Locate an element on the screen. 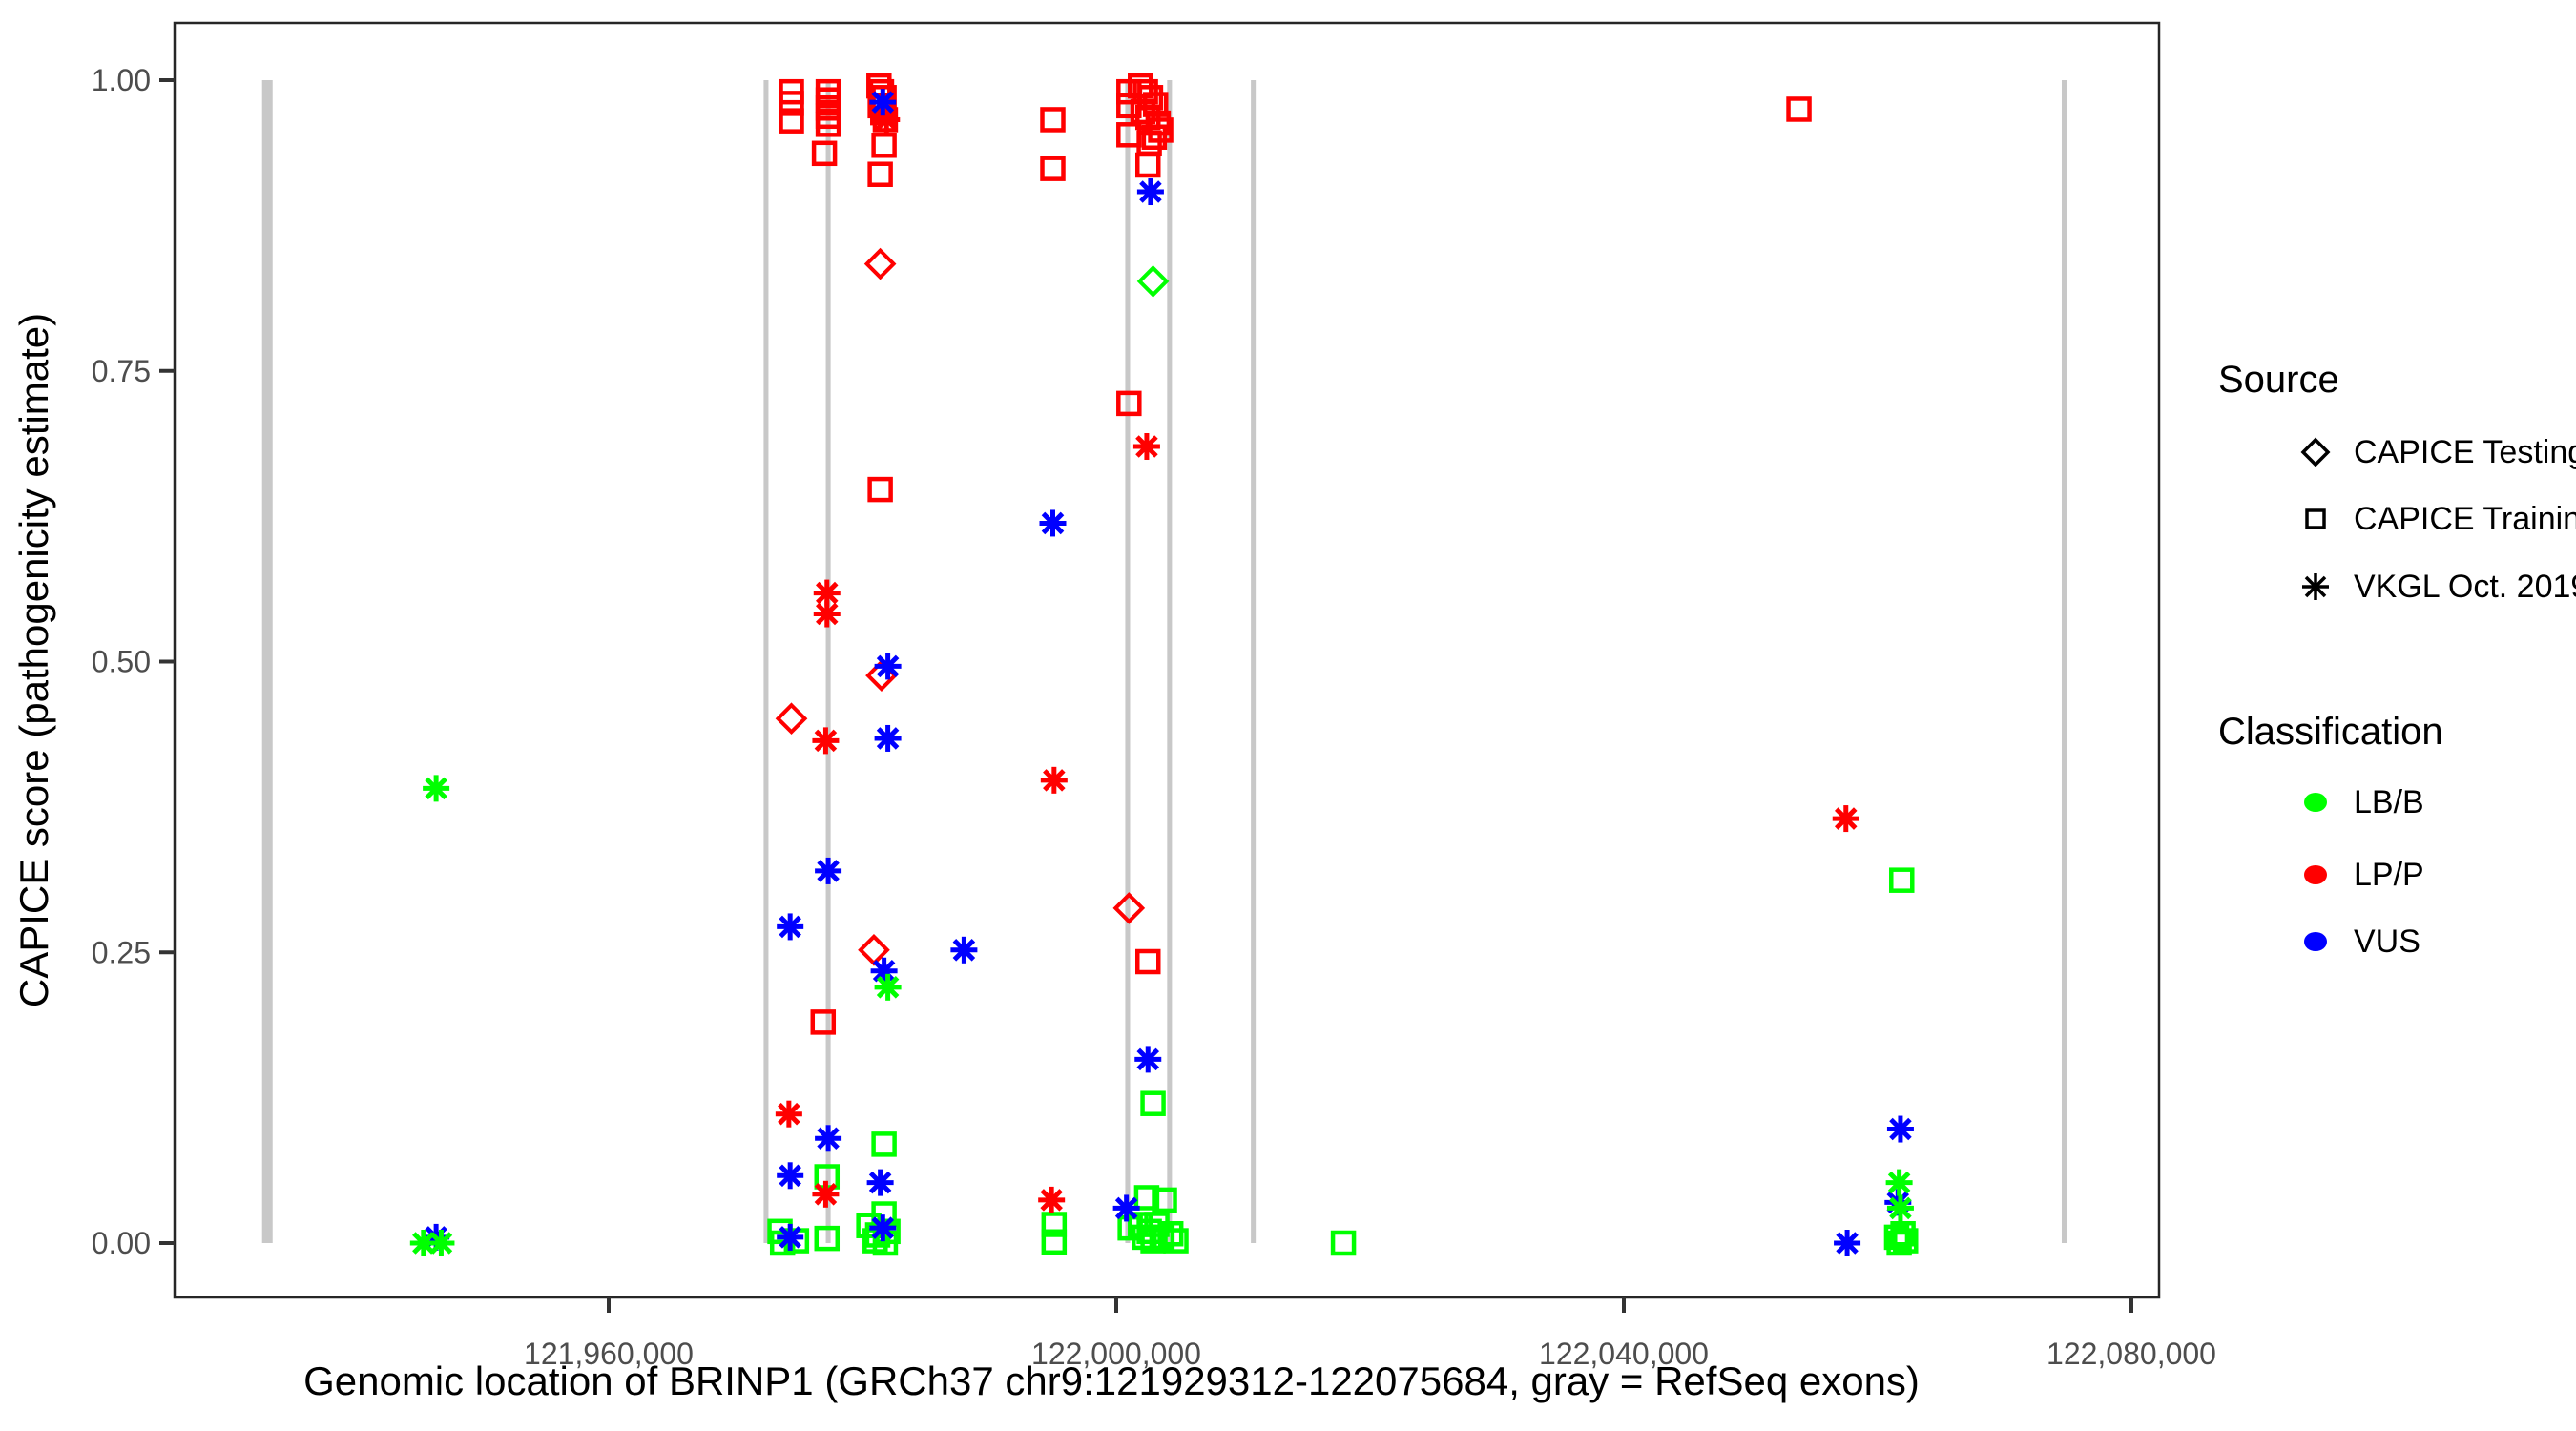 The image size is (2576, 1431). legend-item-vkgl: VKGL Oct. 2019 is located at coordinates (2435, 587).